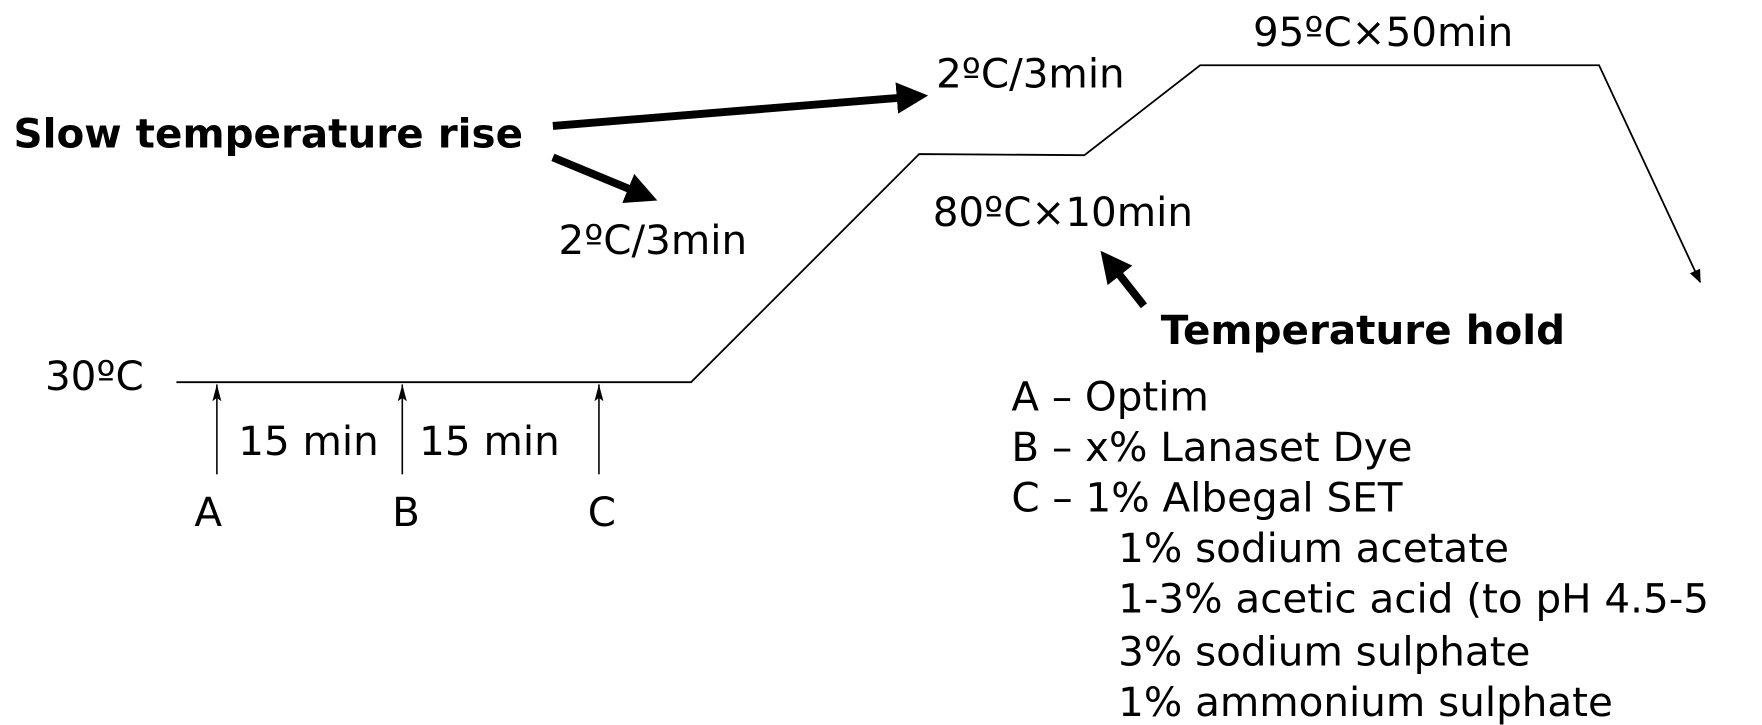 This screenshot has height=725, width=1762. Describe the element at coordinates (1383, 32) in the screenshot. I see `label: 95ºC×50min` at that location.